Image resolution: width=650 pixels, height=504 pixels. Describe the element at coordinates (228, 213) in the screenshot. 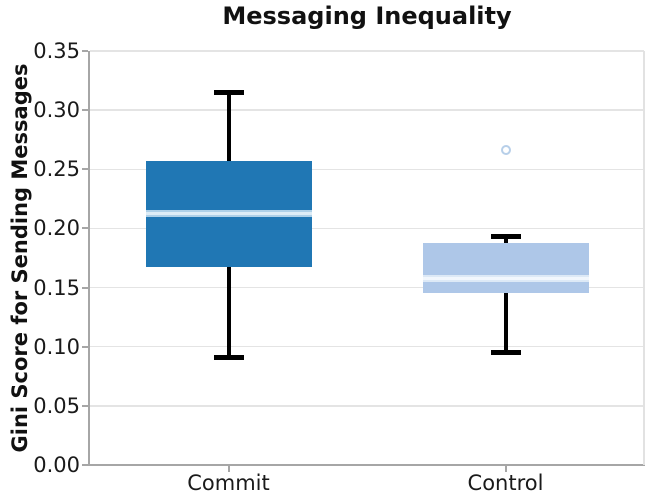

I see `median-line-commit` at that location.